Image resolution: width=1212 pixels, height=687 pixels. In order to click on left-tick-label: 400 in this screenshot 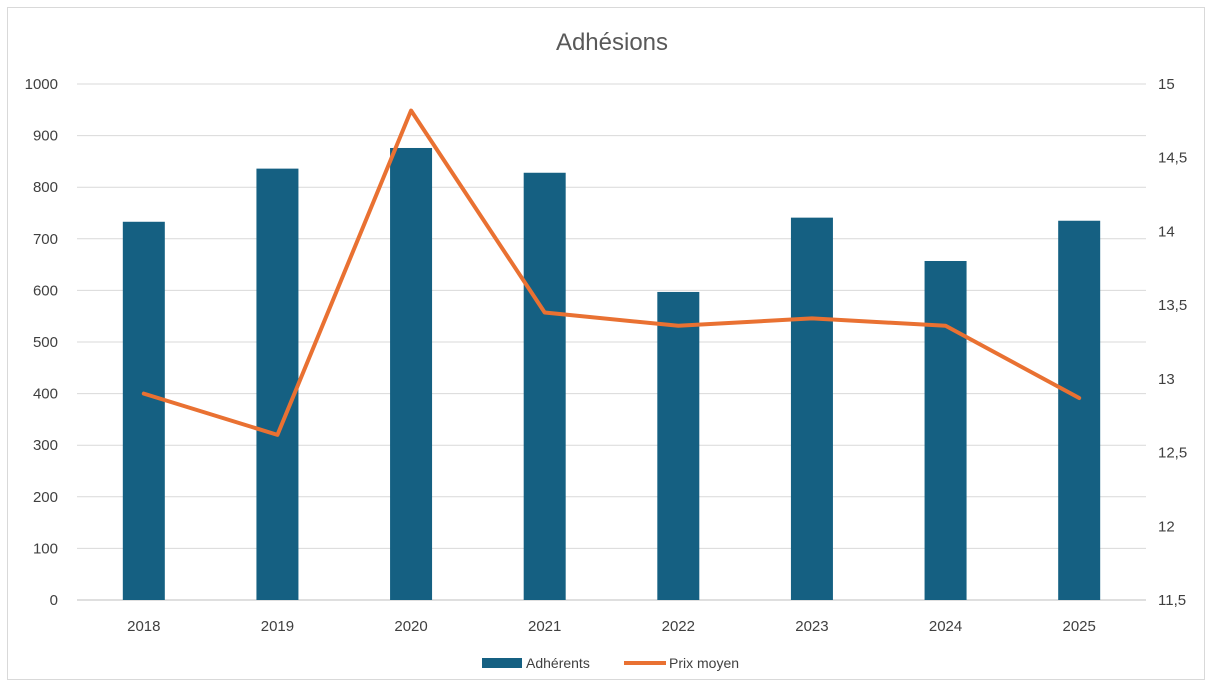, I will do `click(45, 394)`.